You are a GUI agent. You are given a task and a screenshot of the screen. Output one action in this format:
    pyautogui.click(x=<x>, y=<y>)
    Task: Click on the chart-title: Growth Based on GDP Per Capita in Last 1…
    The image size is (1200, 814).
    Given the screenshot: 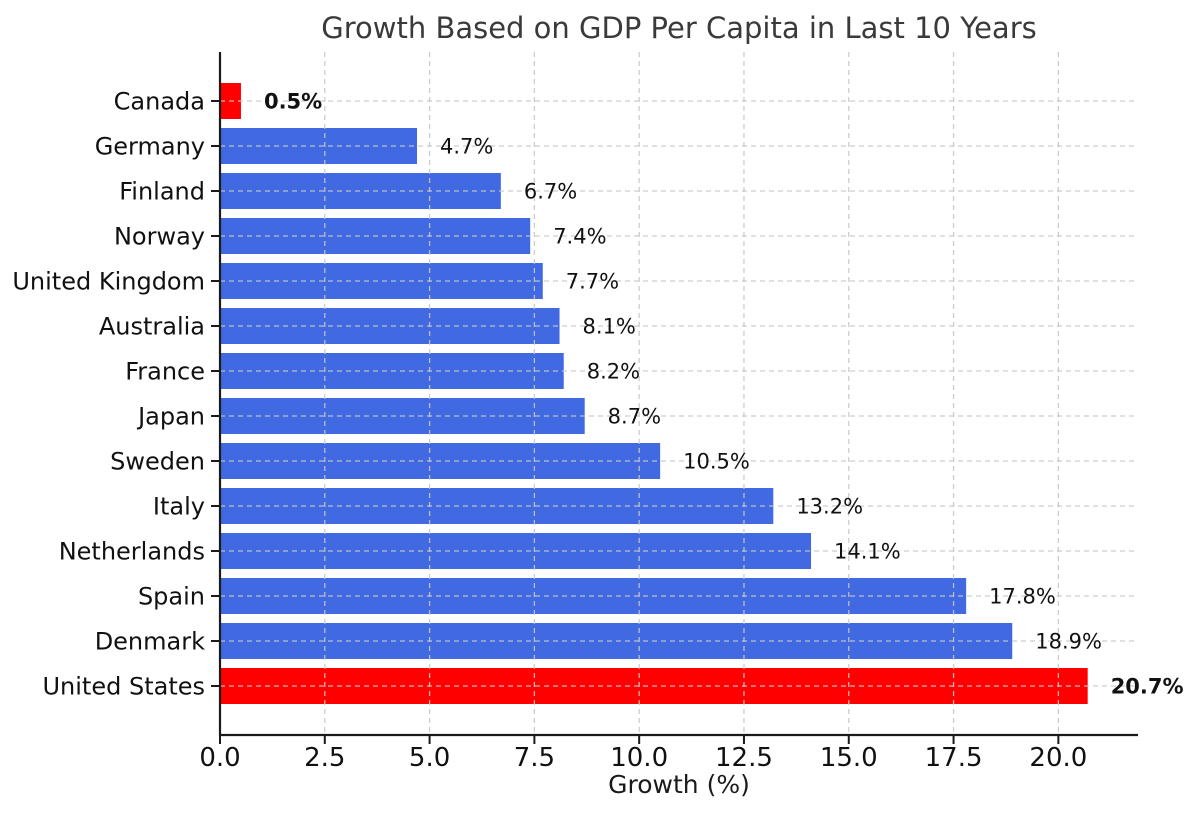 What is the action you would take?
    pyautogui.click(x=678, y=28)
    